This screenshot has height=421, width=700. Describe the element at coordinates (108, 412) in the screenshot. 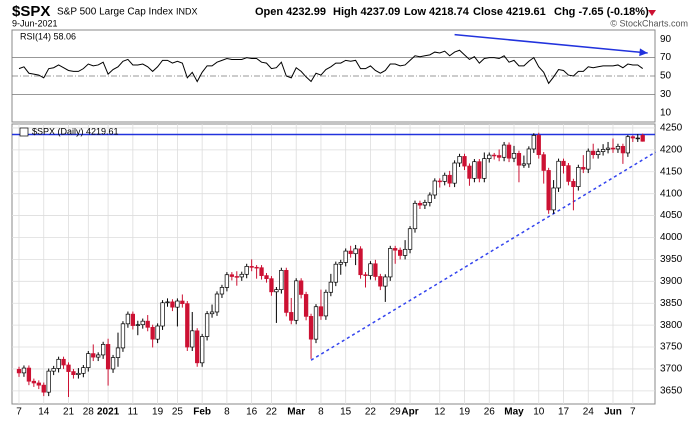

I see `x-tick-label: 2021` at that location.